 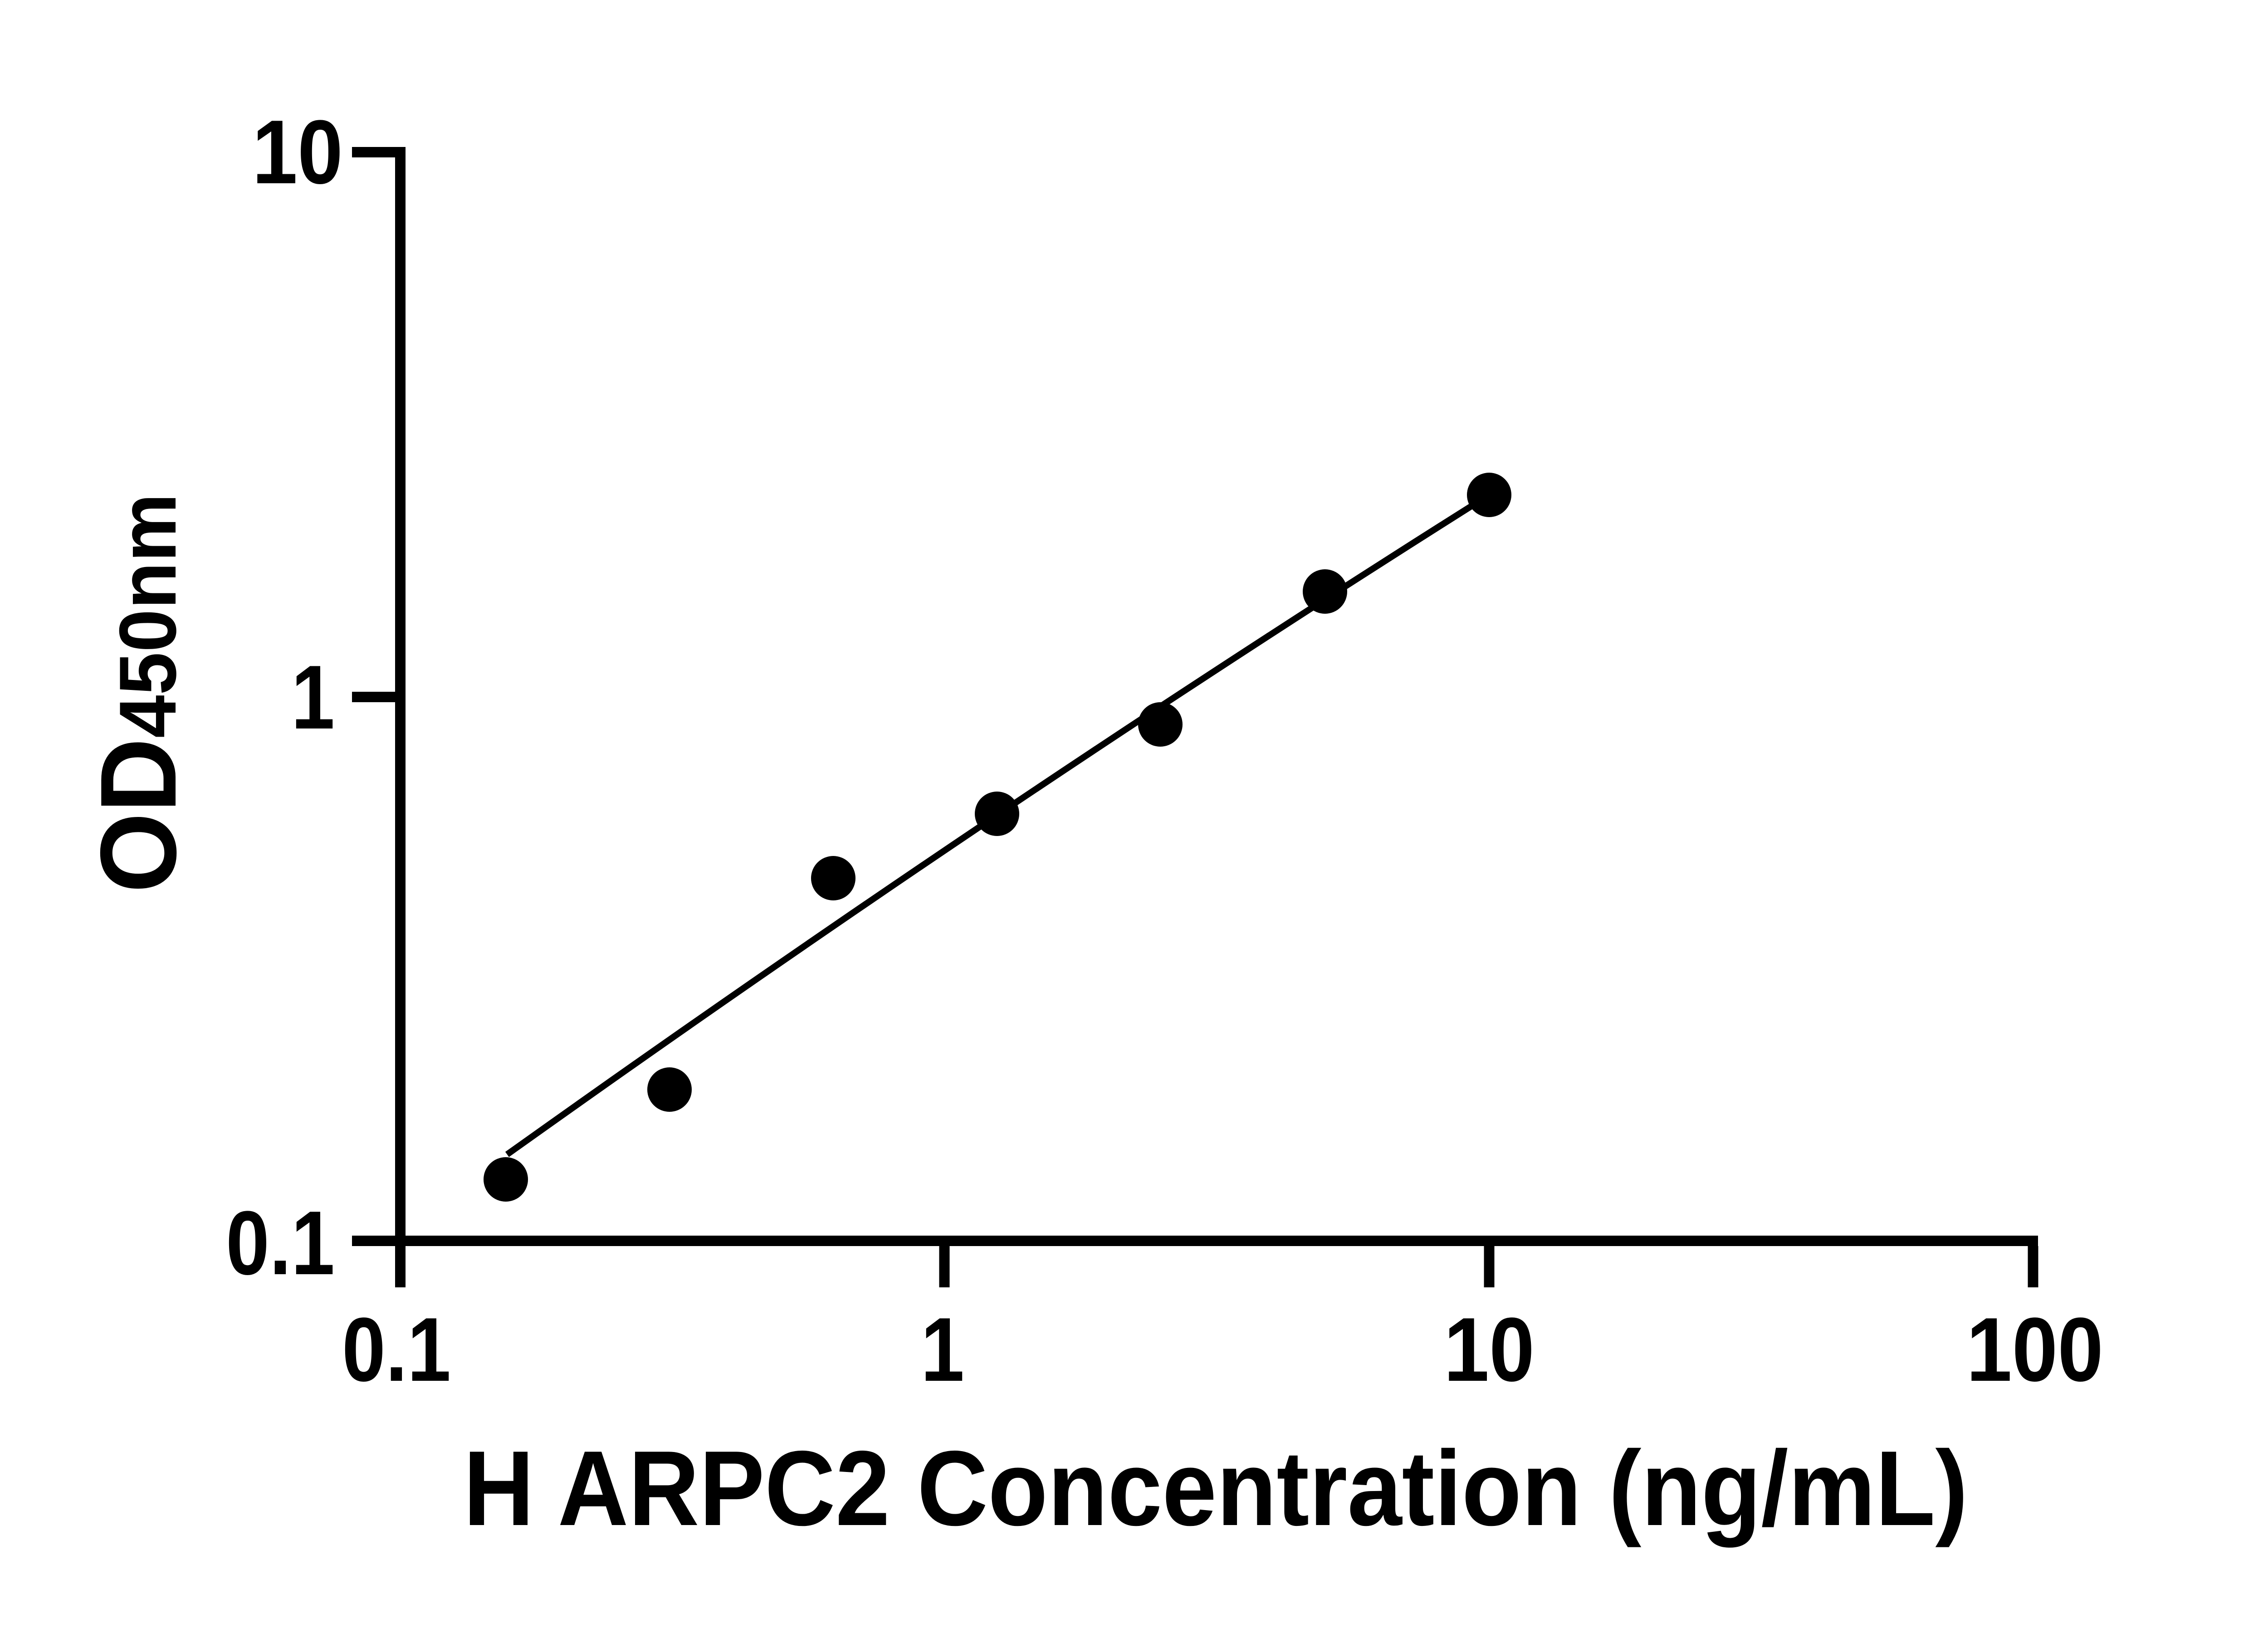 I want to click on svg-text: 100, so click(x=2035, y=1349).